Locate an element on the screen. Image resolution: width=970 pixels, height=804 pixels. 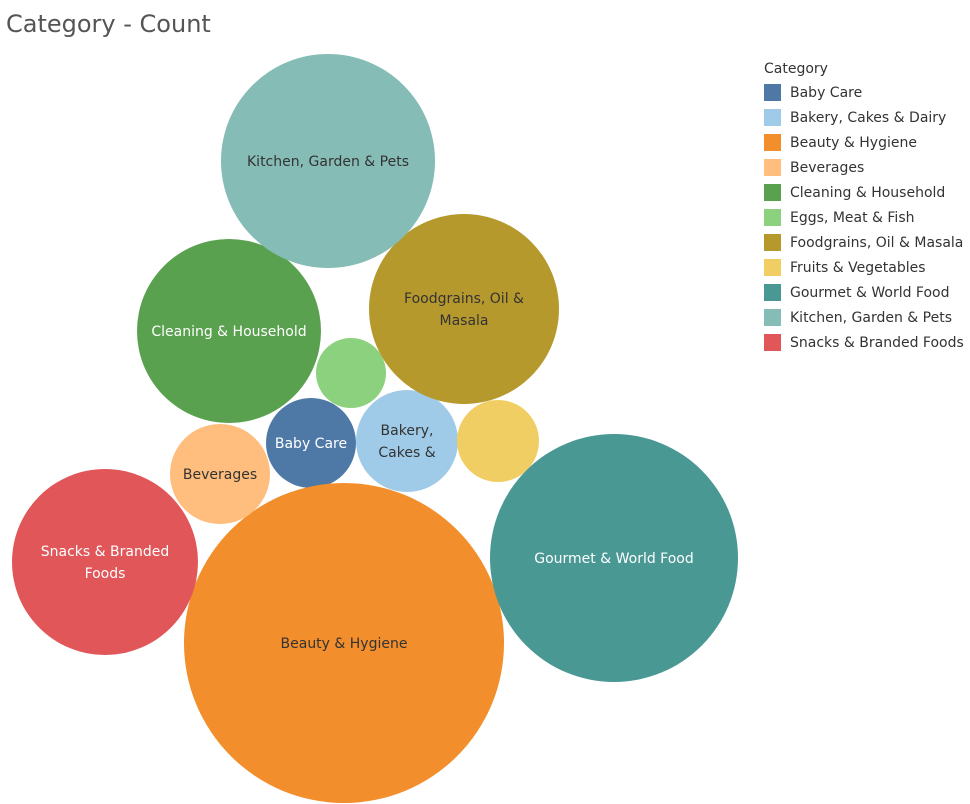
legend-item-beauty-hygiene: Beauty & Hygiene is located at coordinates (867, 142).